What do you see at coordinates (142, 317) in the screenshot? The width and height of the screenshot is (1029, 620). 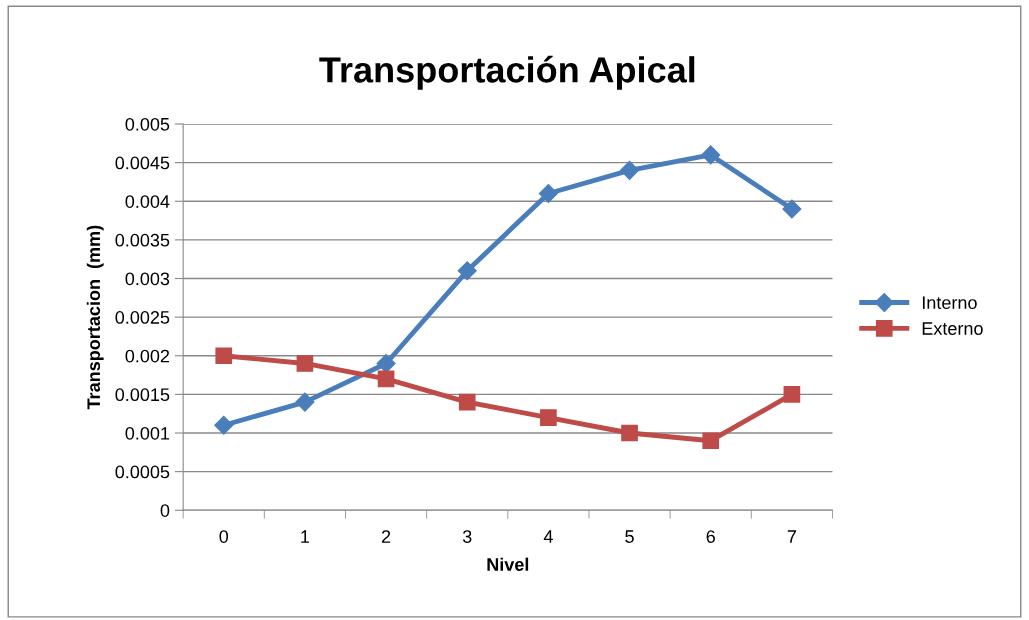 I see `y-tick-label: 0.0025` at bounding box center [142, 317].